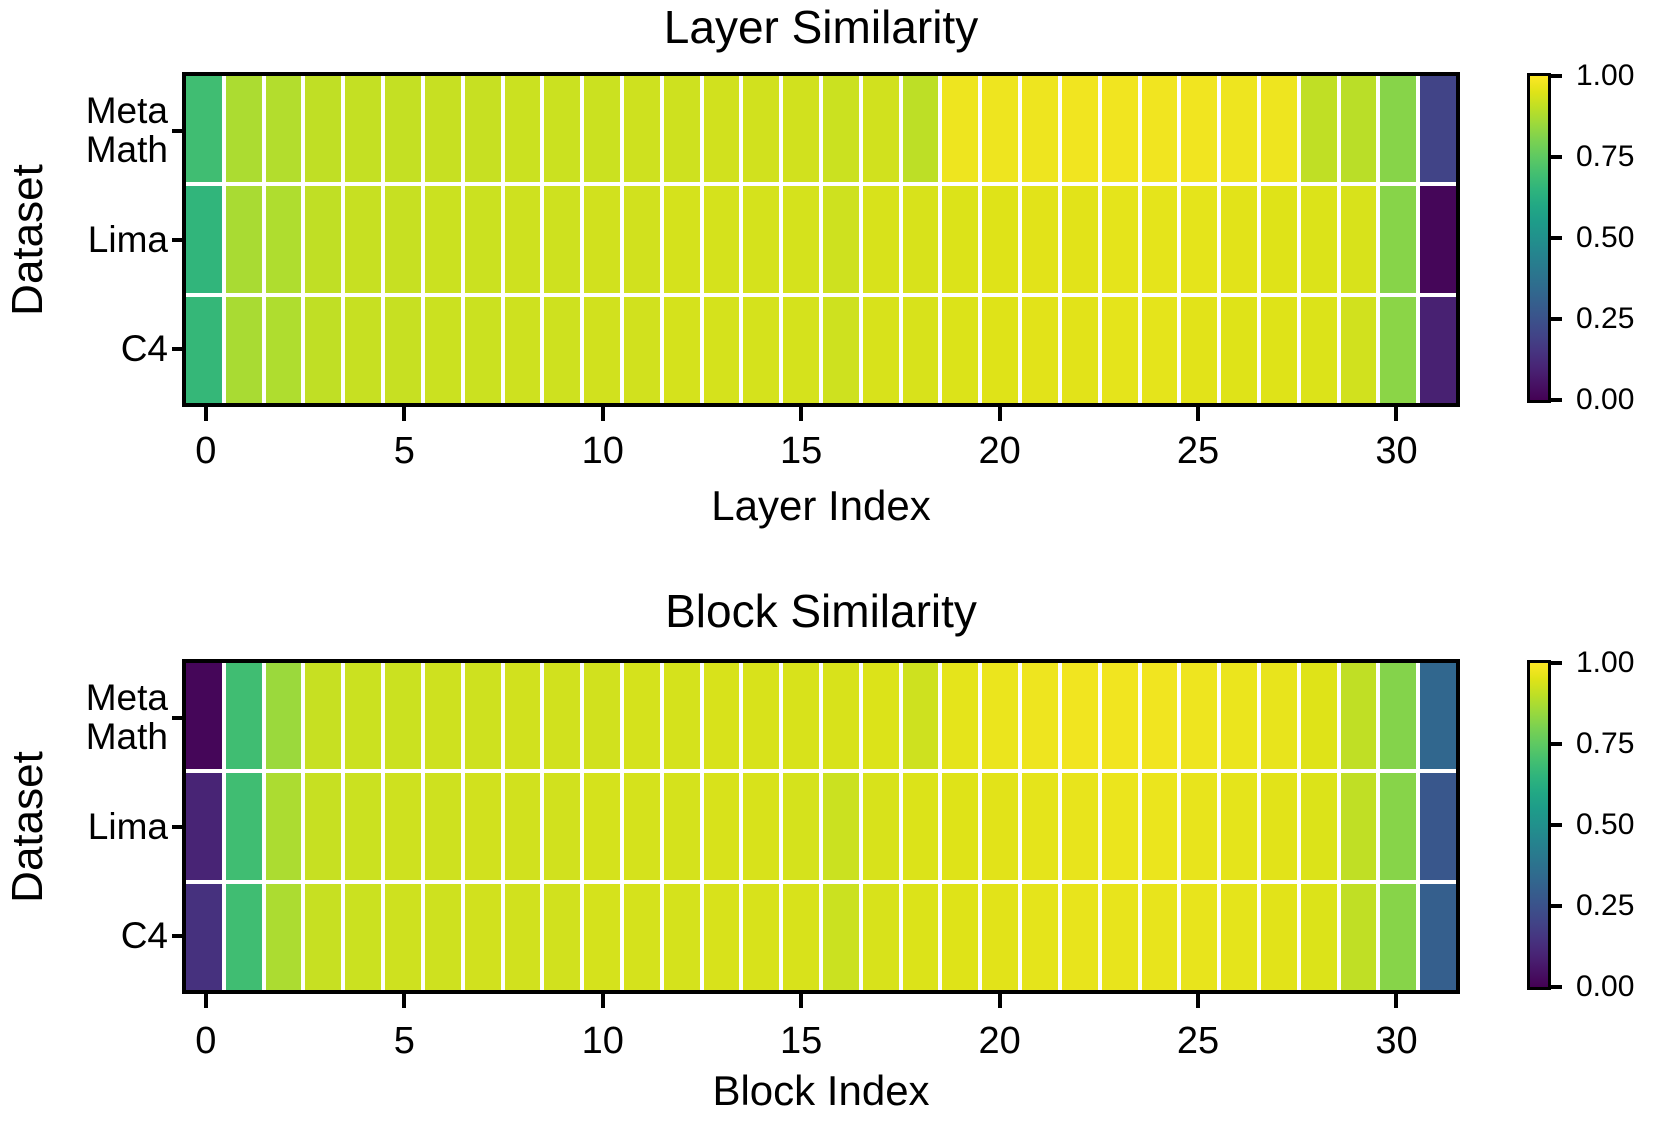 Image resolution: width=1662 pixels, height=1131 pixels. What do you see at coordinates (1198, 451) in the screenshot?
I see `x-tick-label: 25` at bounding box center [1198, 451].